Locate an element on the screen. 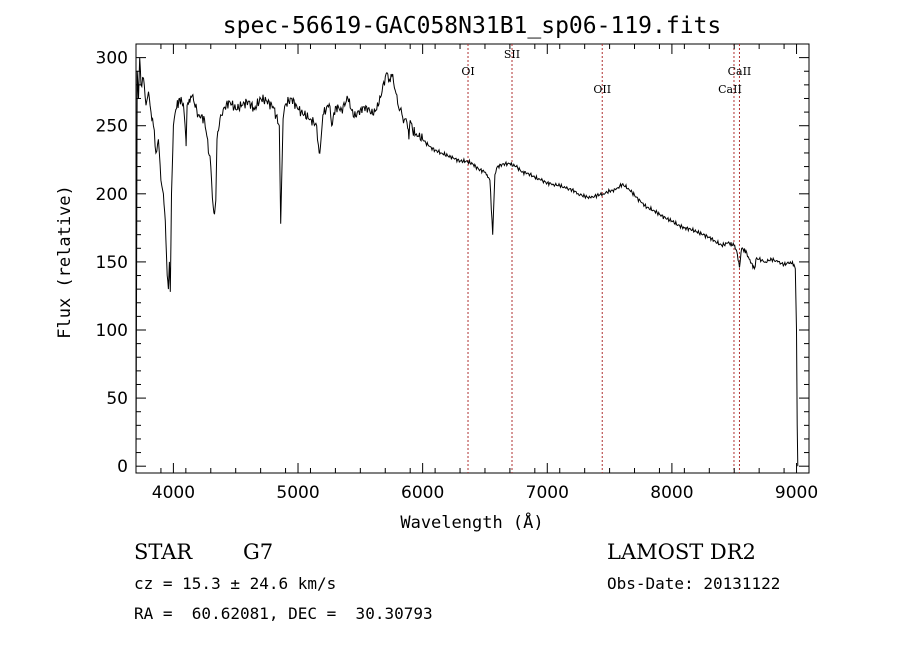 Image resolution: width=900 pixels, height=649 pixels. y-tick-label-50: 50 is located at coordinates (117, 399).